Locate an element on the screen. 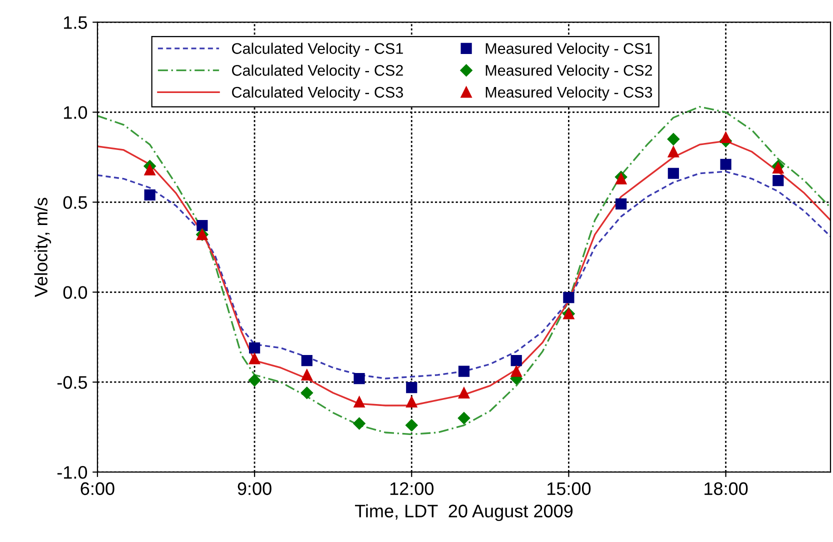 The height and width of the screenshot is (542, 833). x-tick-label: 12:00 is located at coordinates (412, 489).